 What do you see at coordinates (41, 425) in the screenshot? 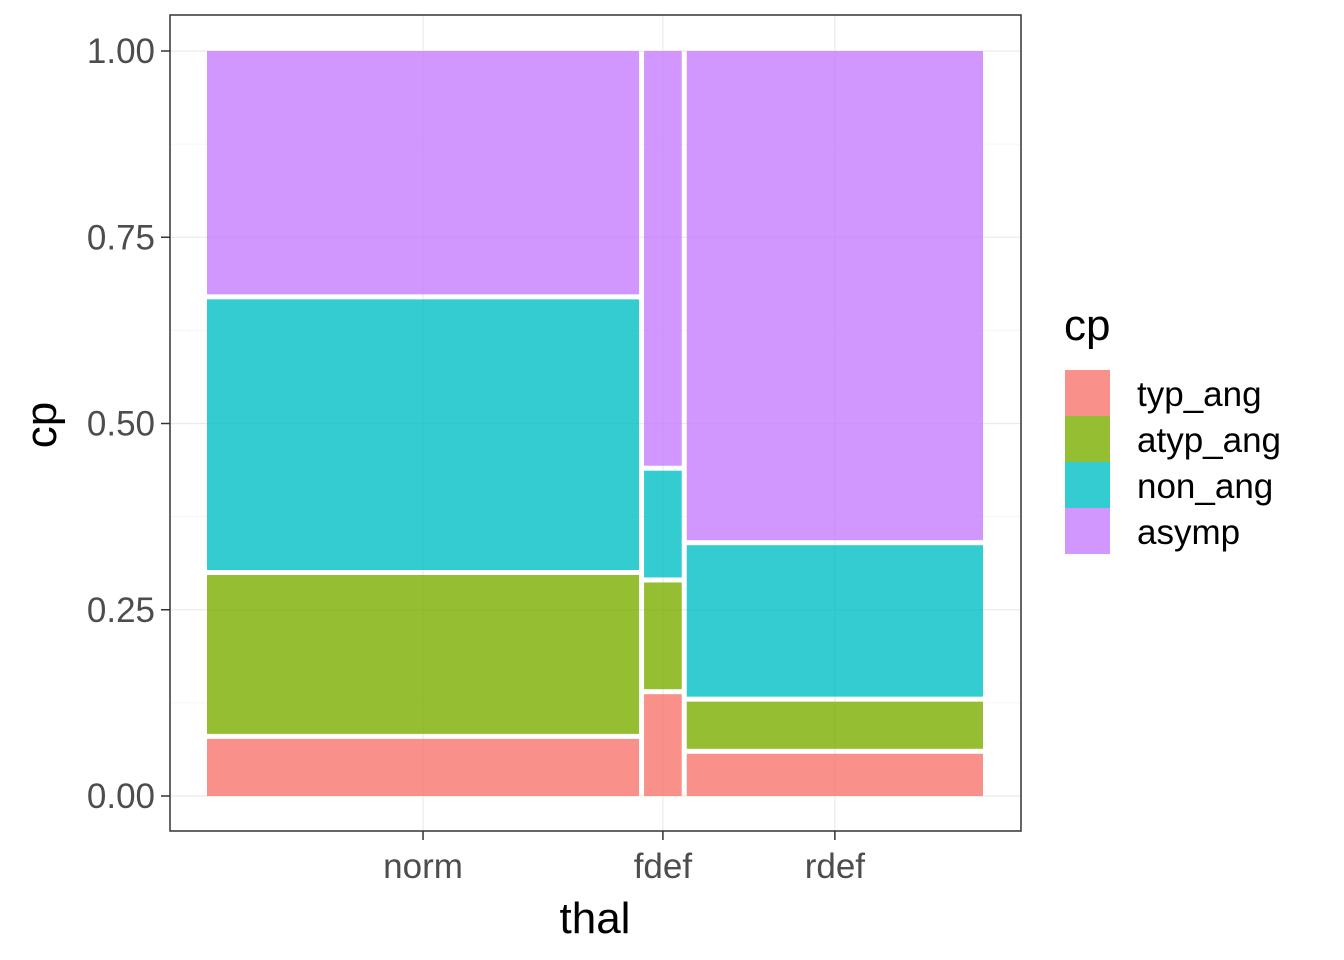
I see `y-axis-title: cp` at bounding box center [41, 425].